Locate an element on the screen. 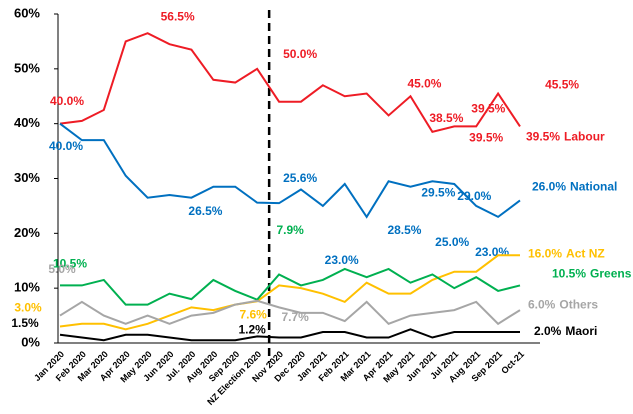 This screenshot has height=414, width=633. y-tick-label: 10% is located at coordinates (27, 287).